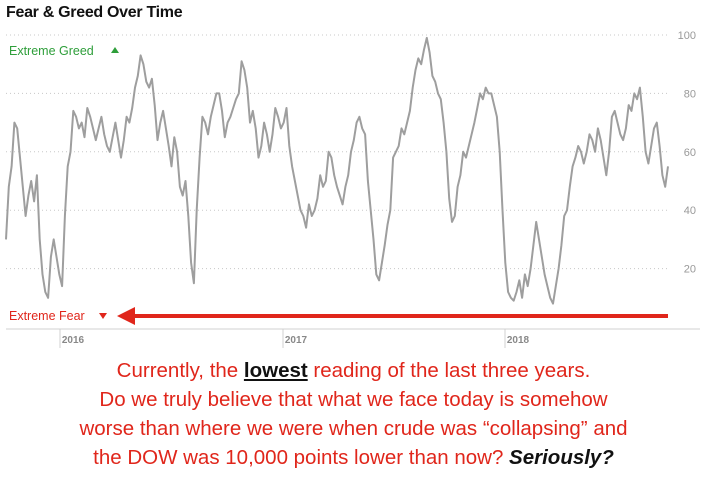  Describe the element at coordinates (94, 12) in the screenshot. I see `chart-title: Fear & Greed Over Time` at that location.